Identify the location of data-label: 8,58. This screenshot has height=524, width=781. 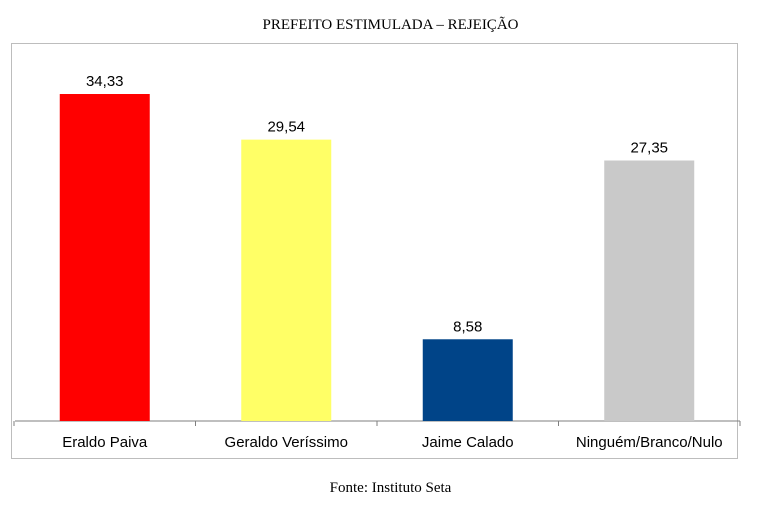
(467, 326).